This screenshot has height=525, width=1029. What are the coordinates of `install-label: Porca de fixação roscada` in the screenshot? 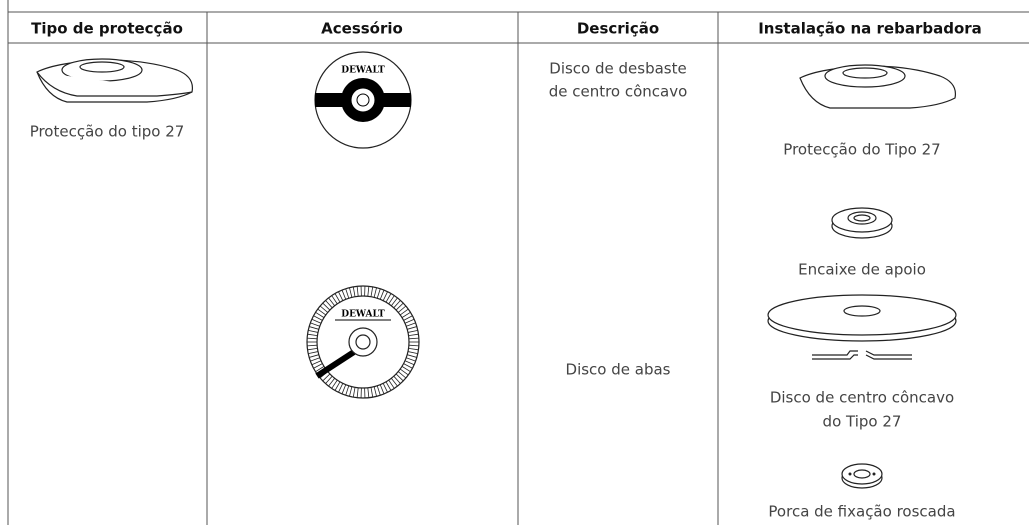 It's located at (861, 512).